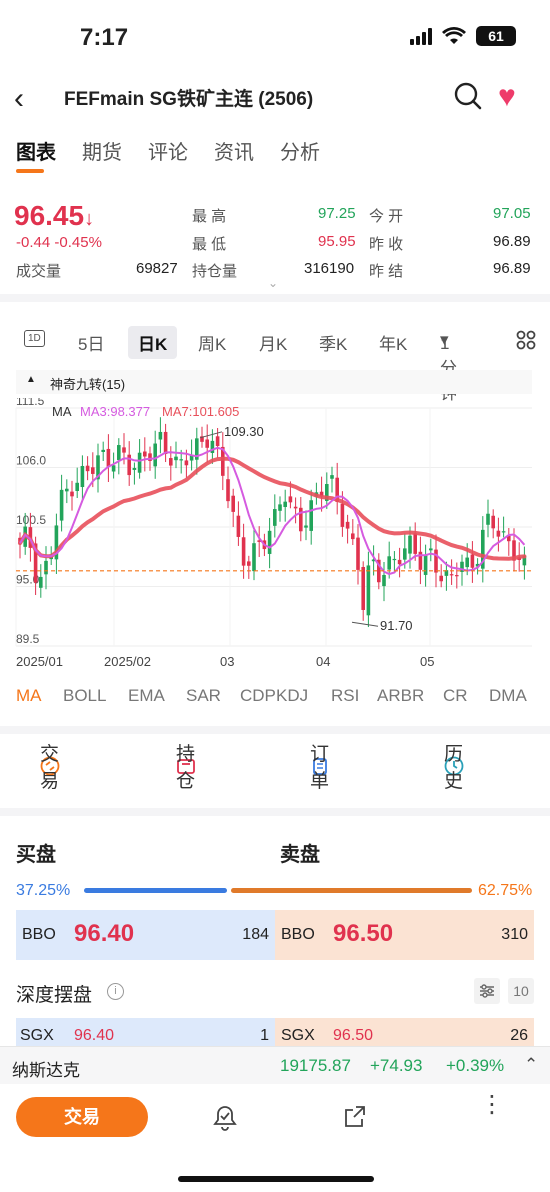  I want to click on period-monthly: 月K, so click(273, 344).